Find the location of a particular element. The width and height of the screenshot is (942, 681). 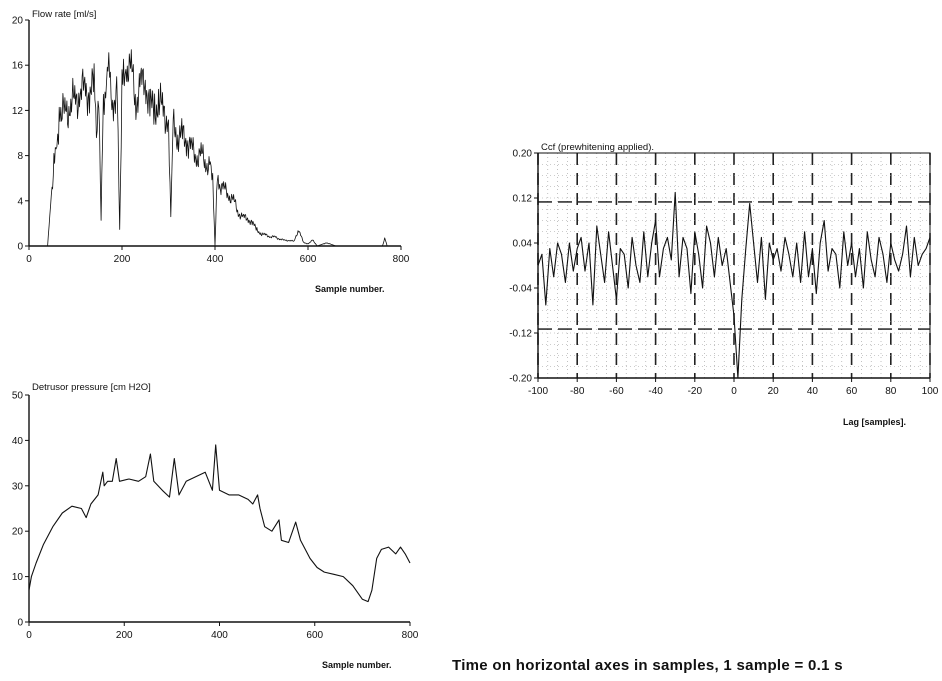

y-tick-label: 16 is located at coordinates (18, 66).